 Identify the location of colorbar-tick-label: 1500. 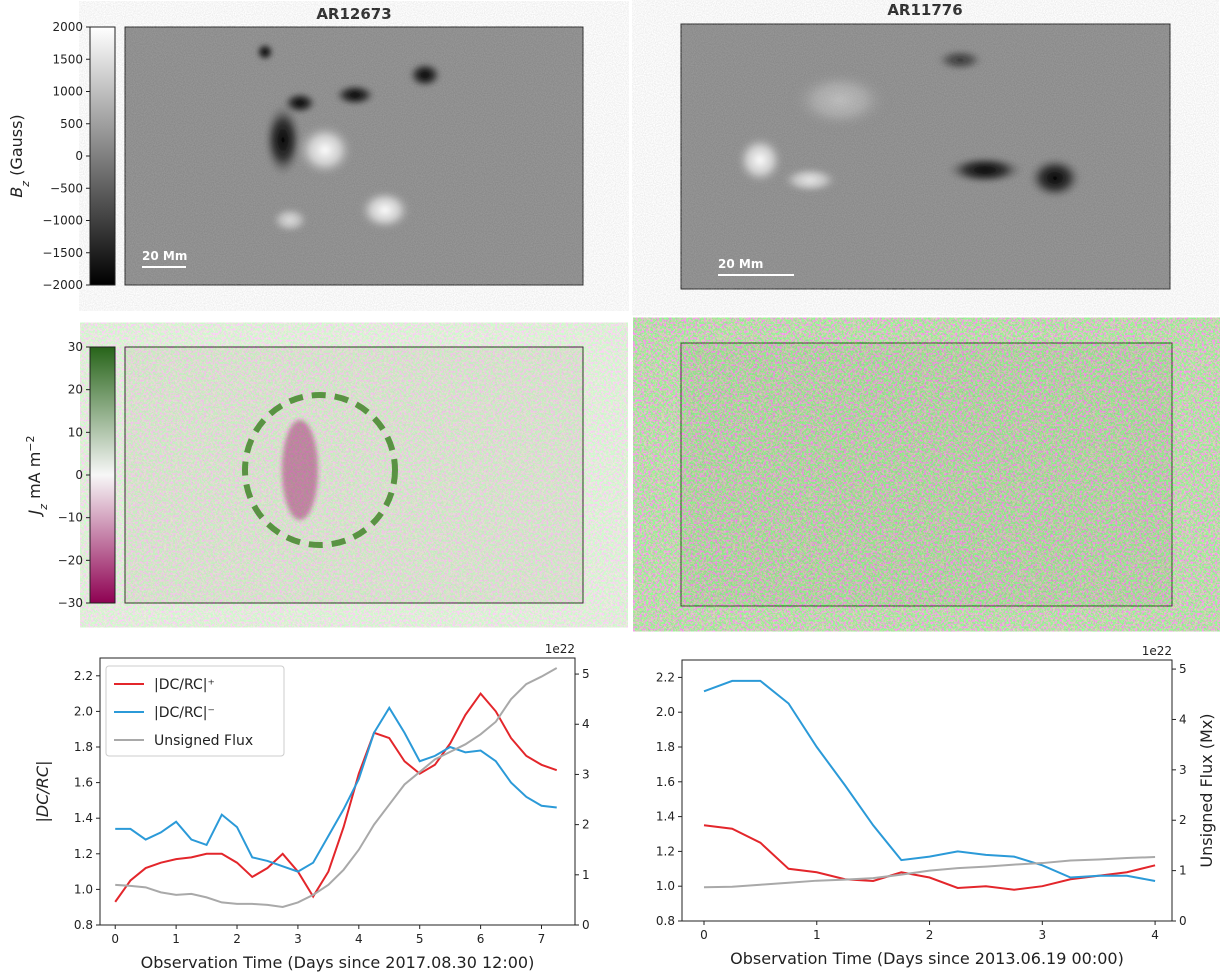
(67, 59).